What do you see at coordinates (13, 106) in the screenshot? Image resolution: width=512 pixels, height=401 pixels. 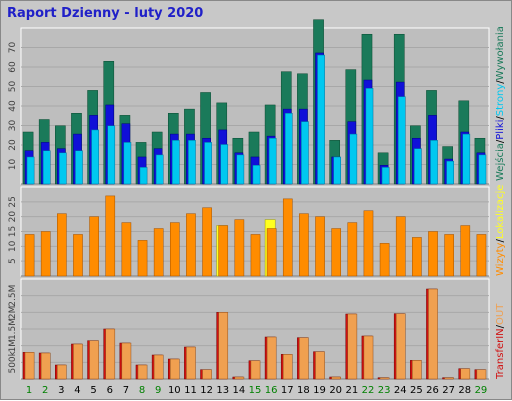 I see `y-tick-label: 40` at bounding box center [13, 106].